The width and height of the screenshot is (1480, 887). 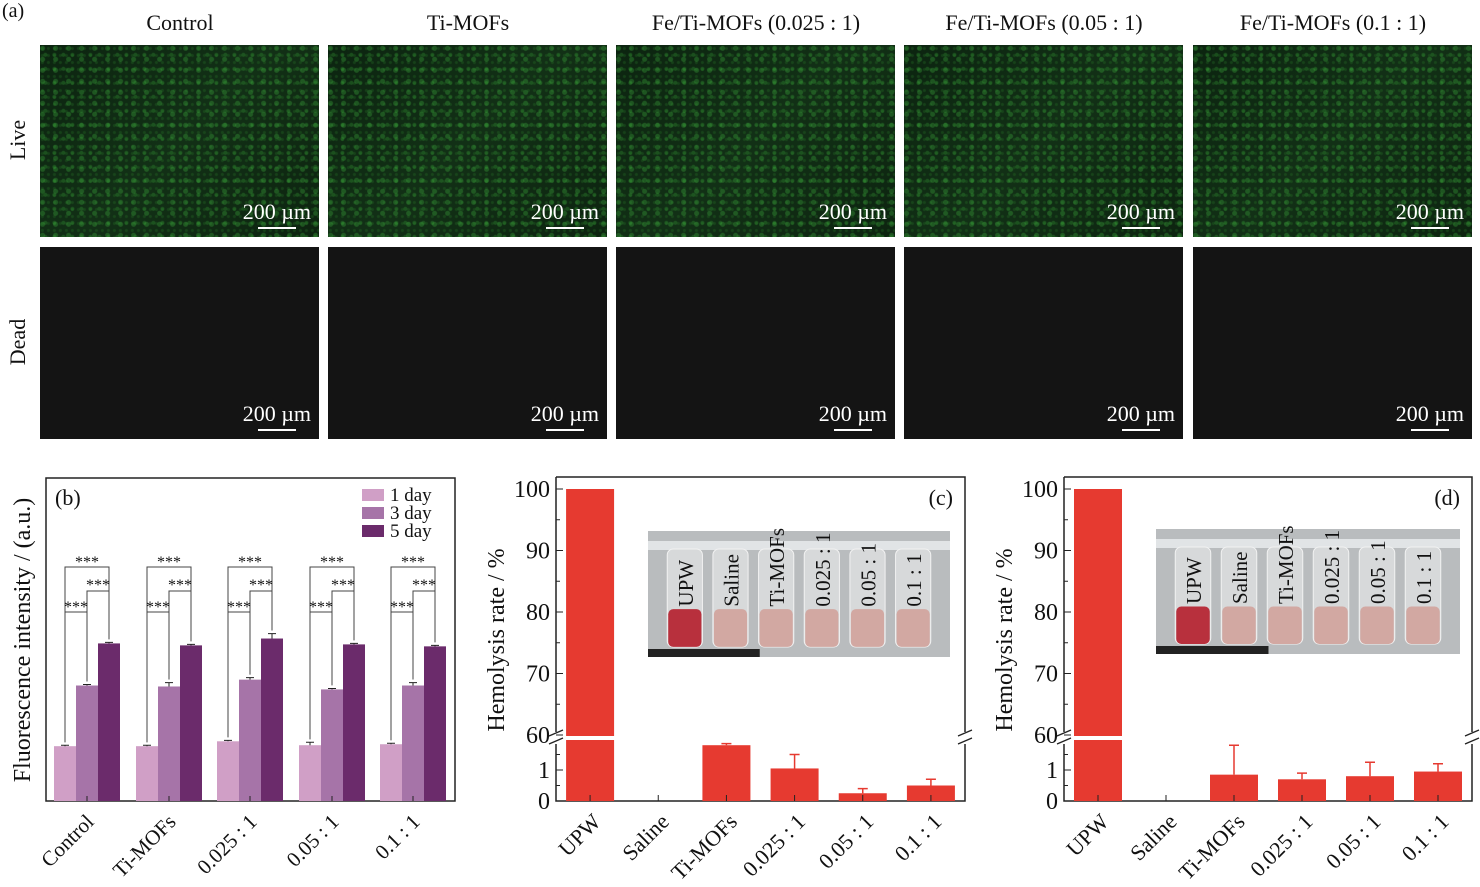 I want to click on panel-label: (c), so click(x=941, y=497).